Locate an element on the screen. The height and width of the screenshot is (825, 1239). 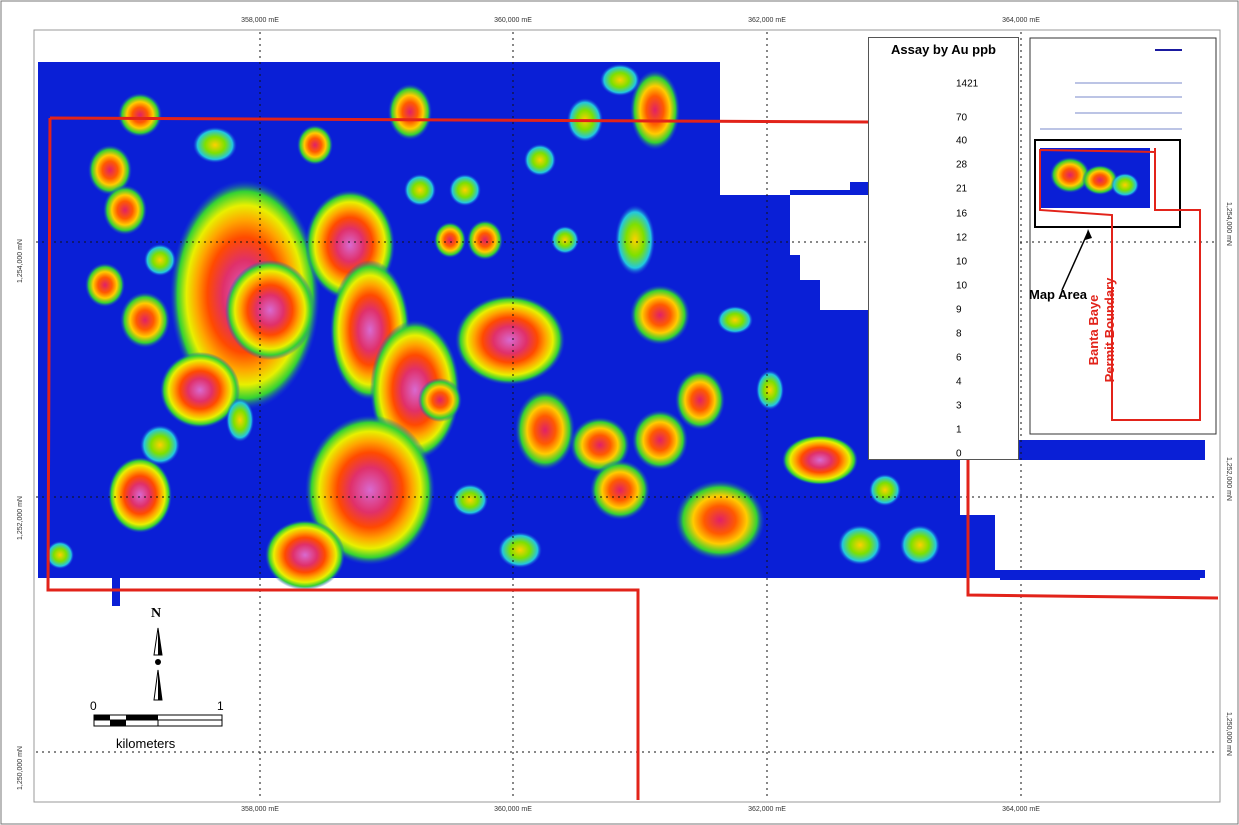
legend-value: 12 is located at coordinates (962, 238).